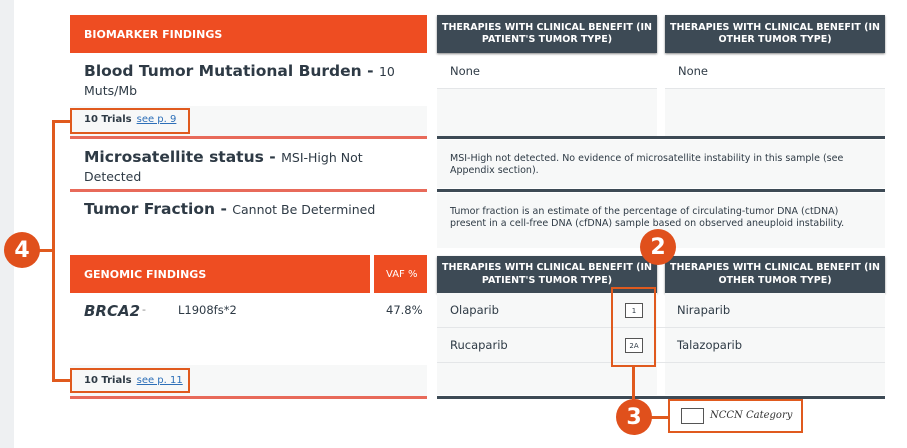 The width and height of the screenshot is (907, 448). I want to click on annotation-box-nccn-legend, so click(735, 416).